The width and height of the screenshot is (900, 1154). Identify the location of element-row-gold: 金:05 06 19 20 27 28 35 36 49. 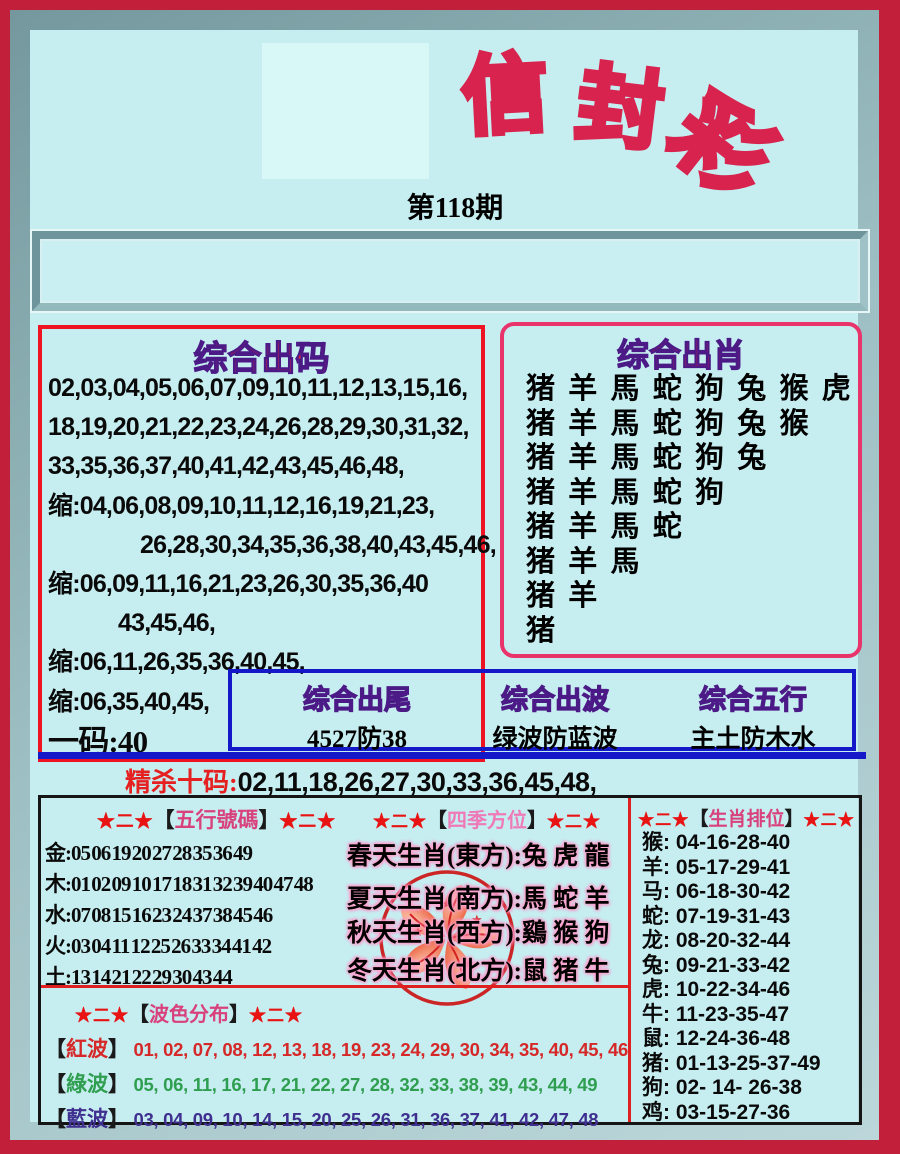
(149, 853).